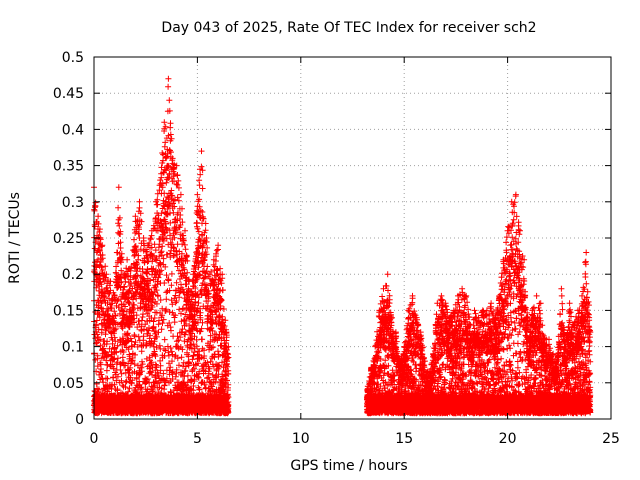 The image size is (640, 480). I want to click on y-tick-label: 0.3, so click(73, 203).